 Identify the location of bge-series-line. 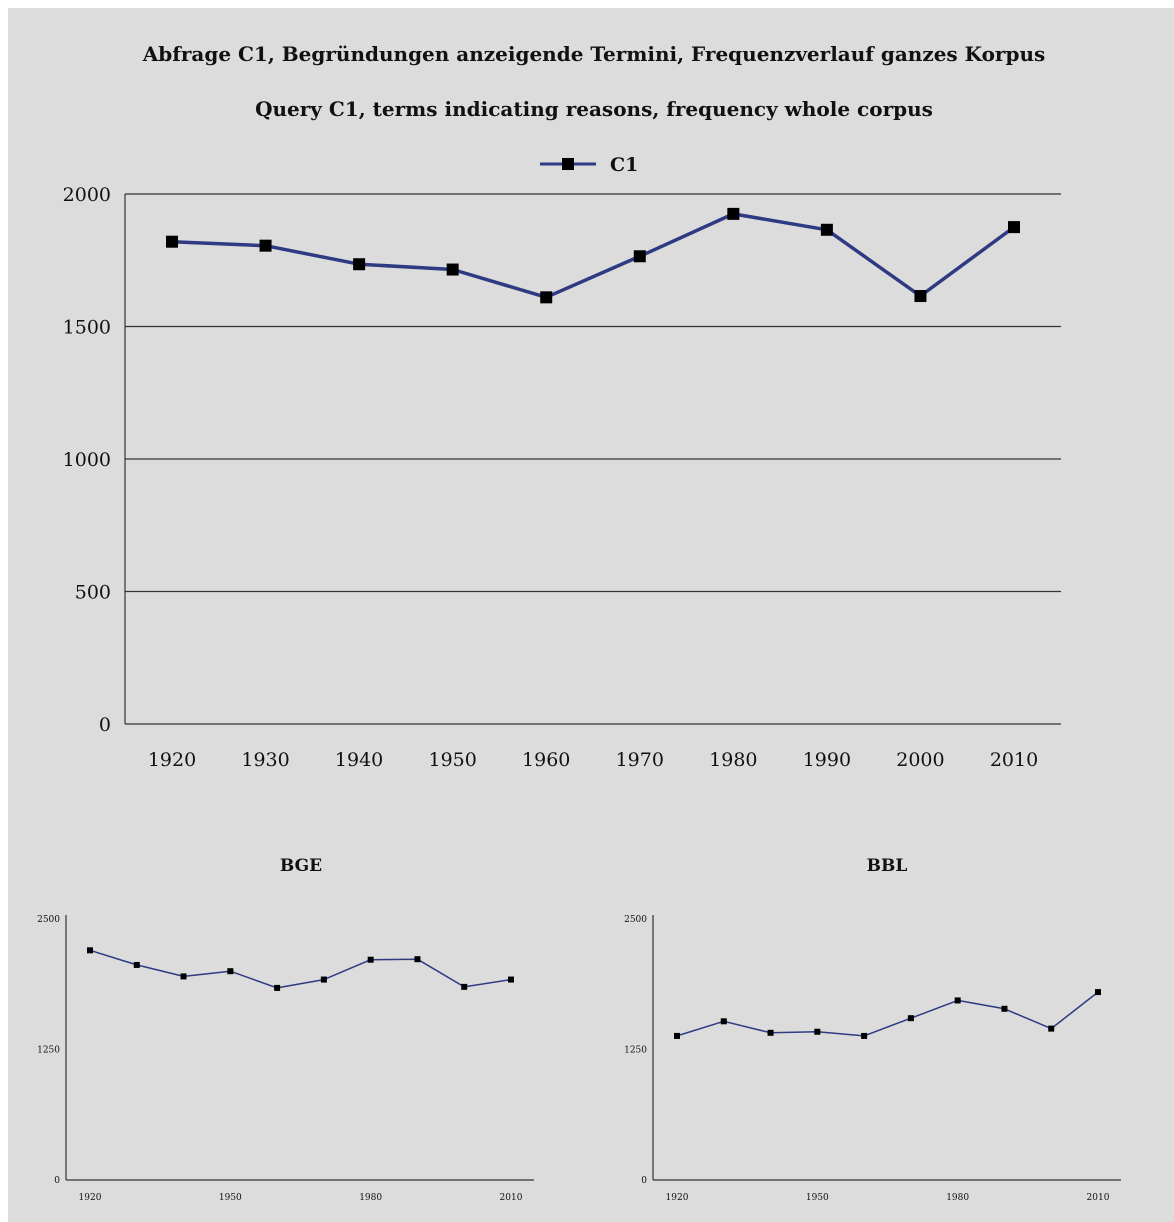
(300, 969).